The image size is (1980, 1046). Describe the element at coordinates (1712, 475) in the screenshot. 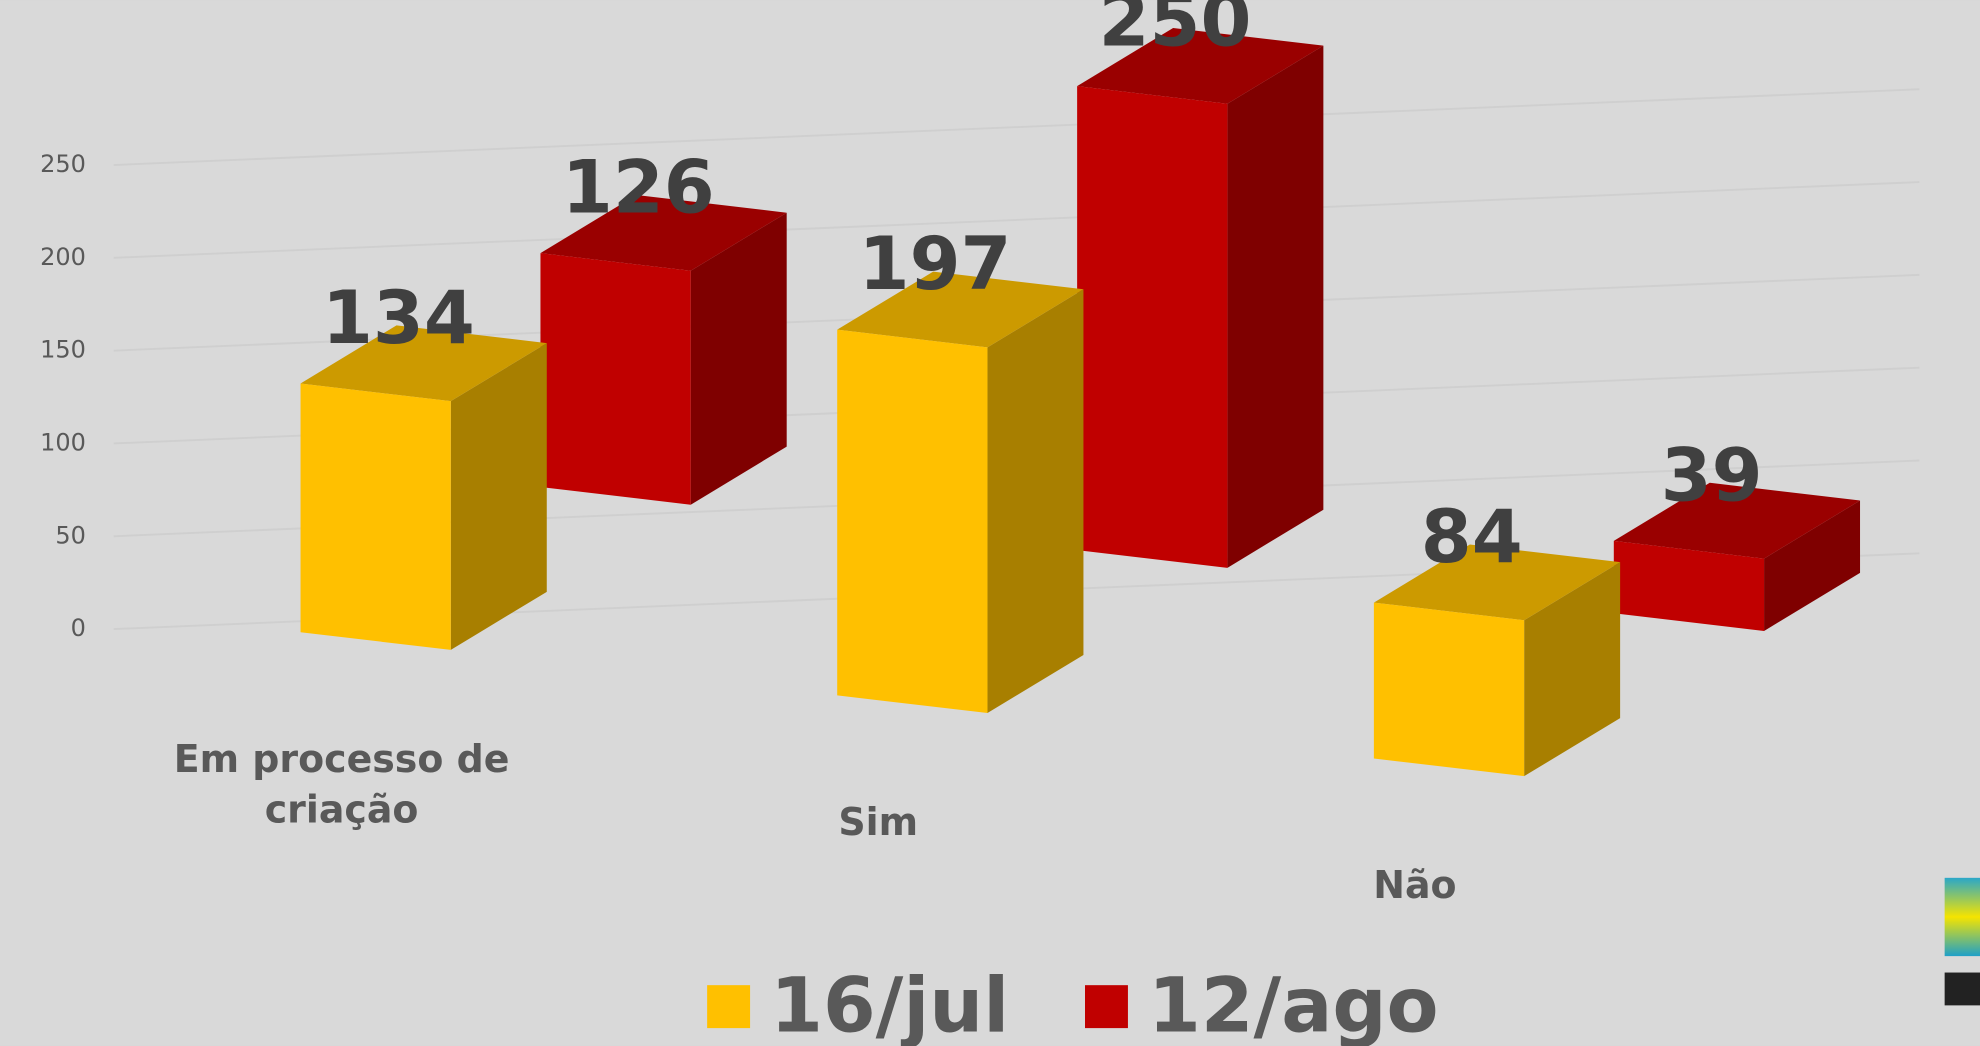

I see `data-label: 39` at that location.